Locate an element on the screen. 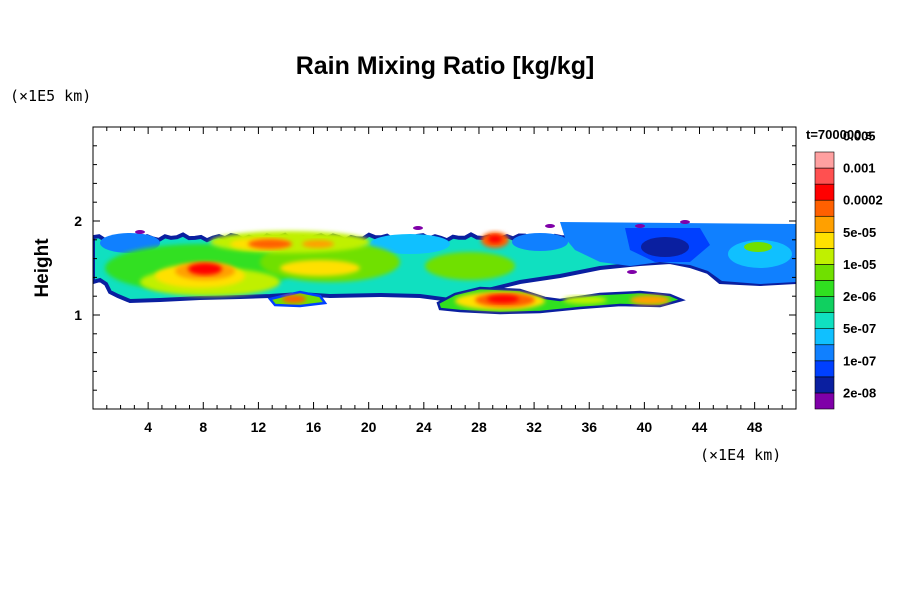 This screenshot has width=900, height=600. colorbar-label: 1e-05 is located at coordinates (859, 264).